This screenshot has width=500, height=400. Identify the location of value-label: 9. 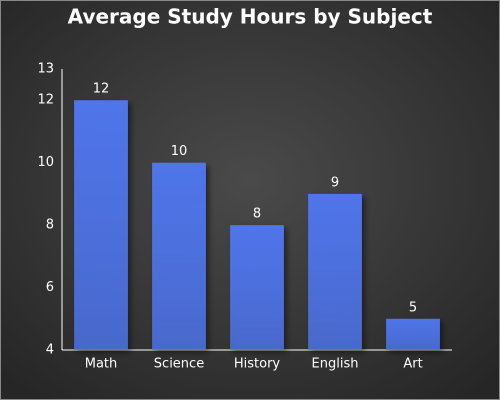
(335, 182).